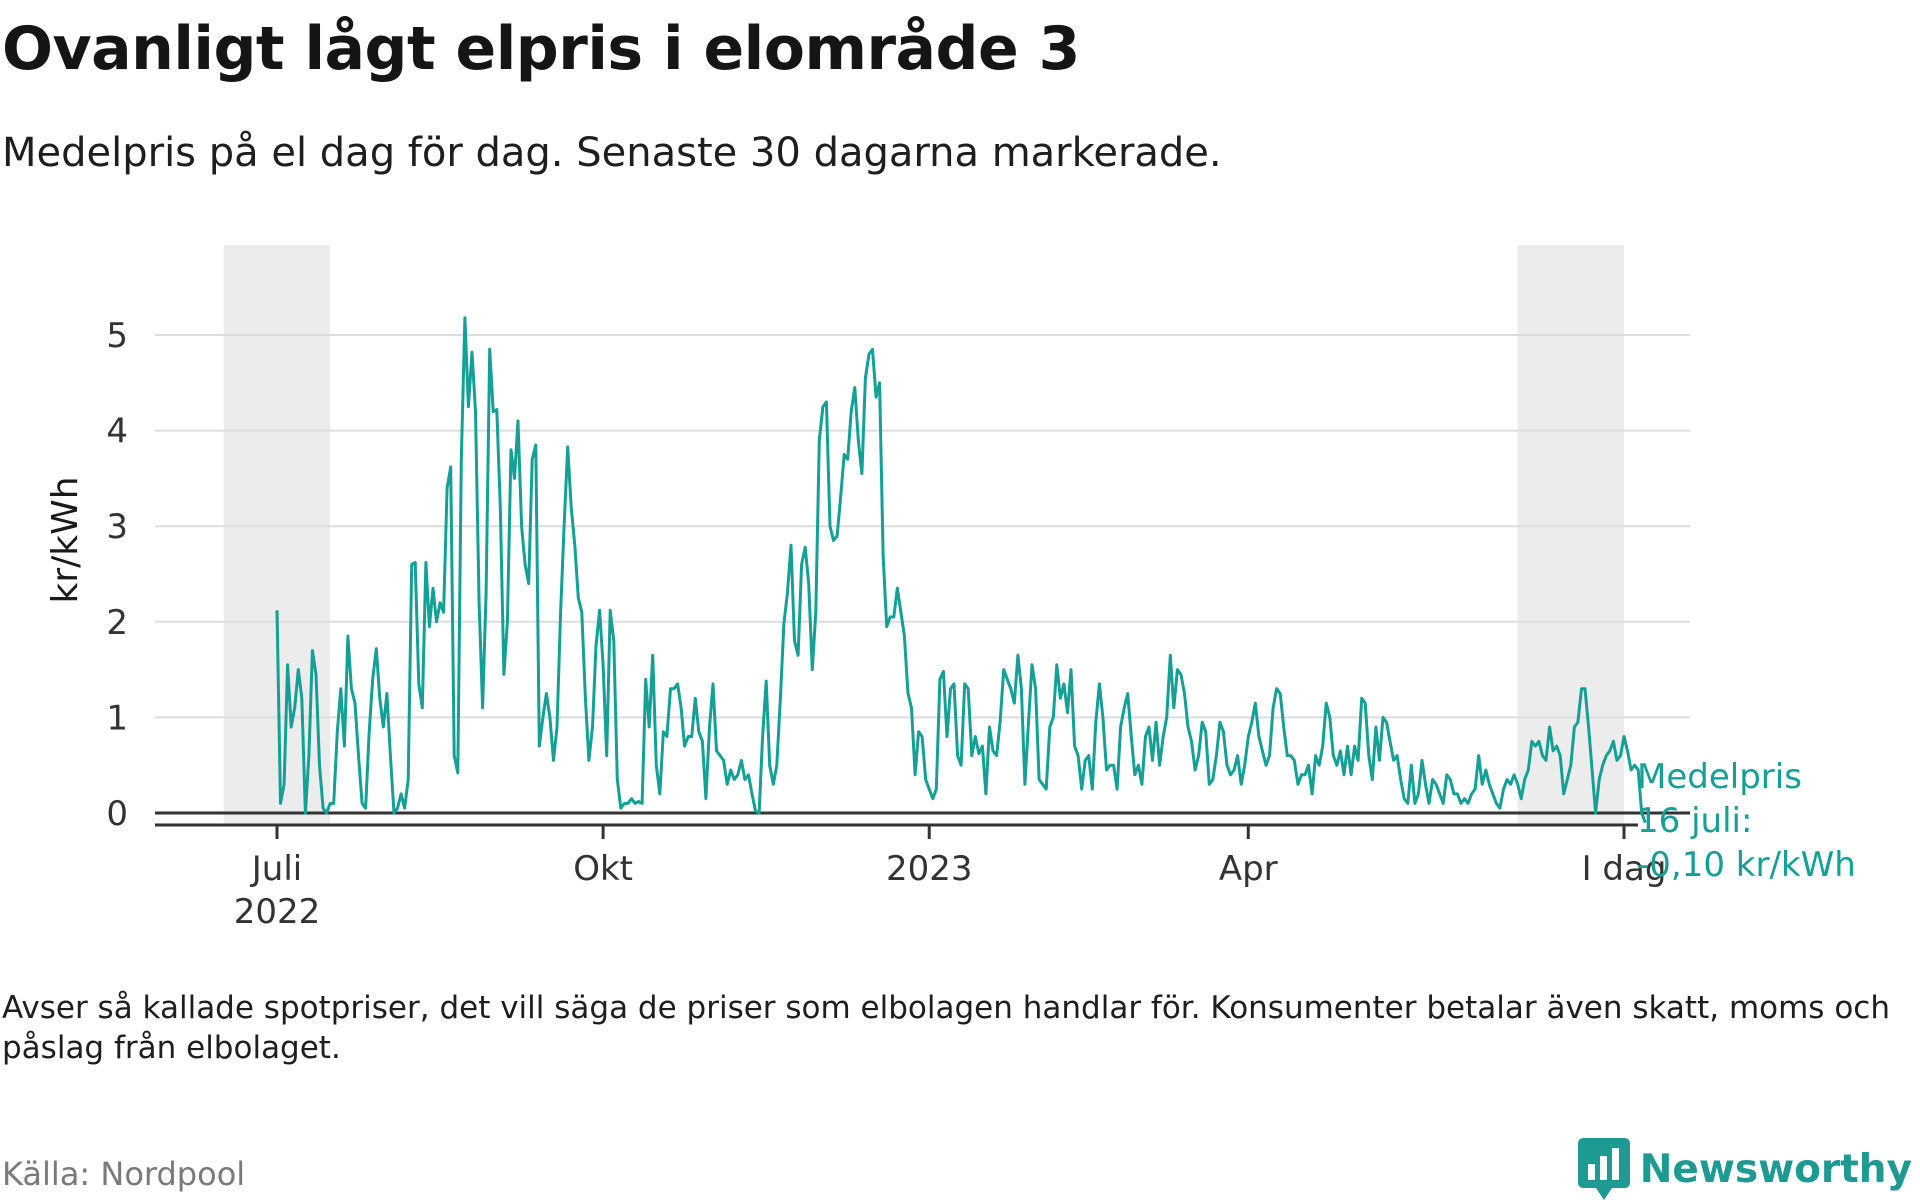  What do you see at coordinates (117, 527) in the screenshot?
I see `y-tick-label: 3` at bounding box center [117, 527].